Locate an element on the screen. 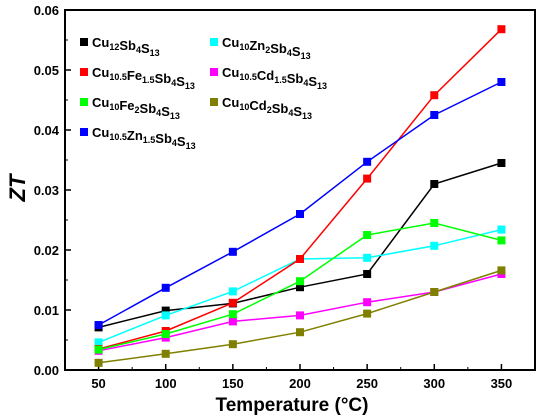 This screenshot has height=420, width=550. legend-item: Cu10Zn2Sb4S13 is located at coordinates (260, 48).